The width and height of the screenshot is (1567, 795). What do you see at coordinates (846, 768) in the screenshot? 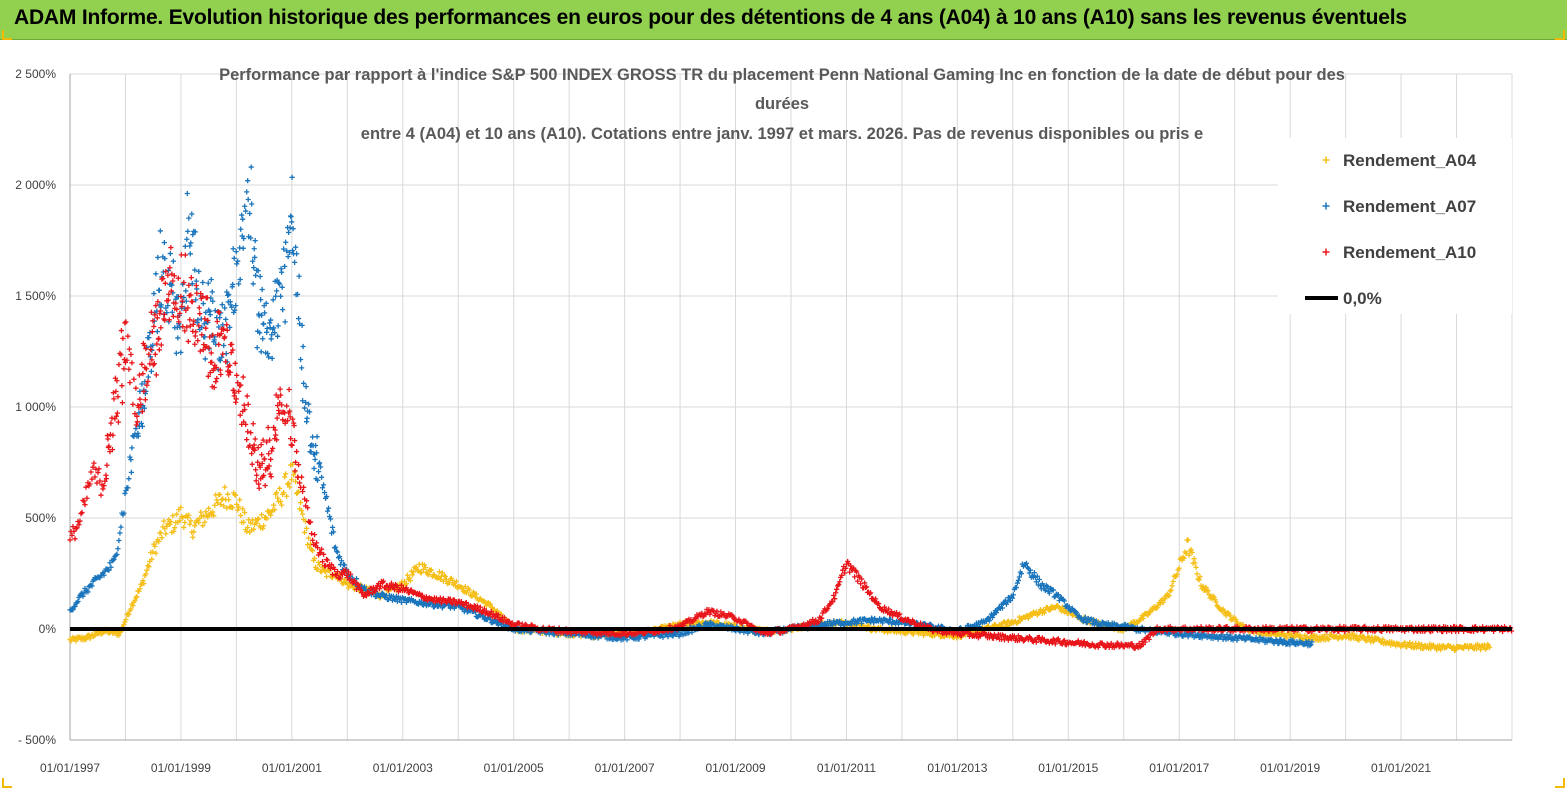
I see `x-tick-label: 01/01/2011` at bounding box center [846, 768].